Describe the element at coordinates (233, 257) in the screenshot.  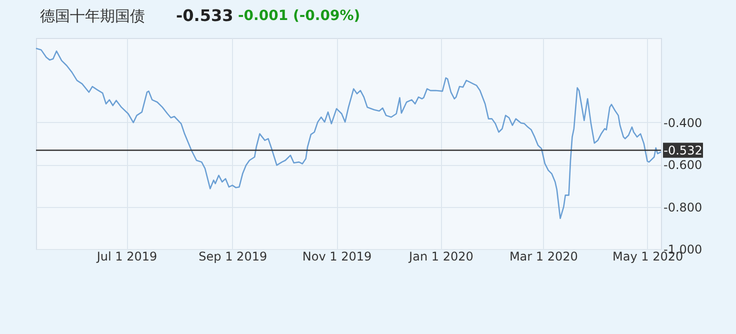
I see `x-tick-label: Sep 1 2019` at that location.